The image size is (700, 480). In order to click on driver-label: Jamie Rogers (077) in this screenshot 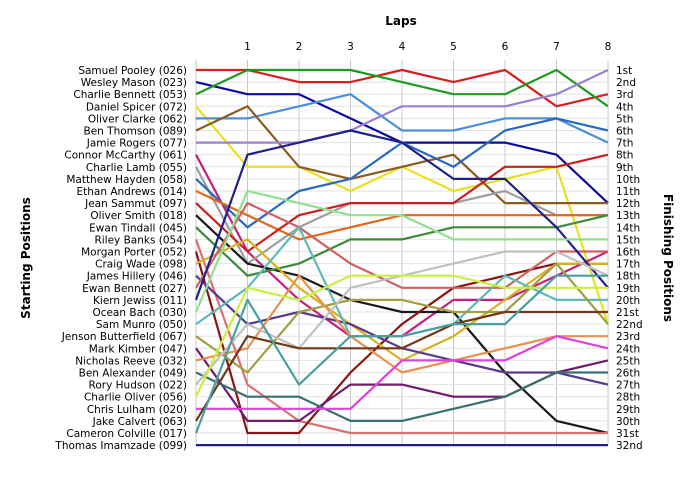, I will do `click(136, 144)`.